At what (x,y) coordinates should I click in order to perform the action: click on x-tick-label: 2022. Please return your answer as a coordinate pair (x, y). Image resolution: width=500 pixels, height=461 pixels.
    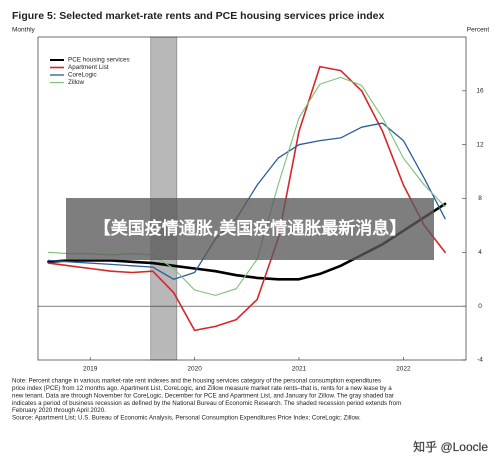
    Looking at the image, I should click on (403, 369).